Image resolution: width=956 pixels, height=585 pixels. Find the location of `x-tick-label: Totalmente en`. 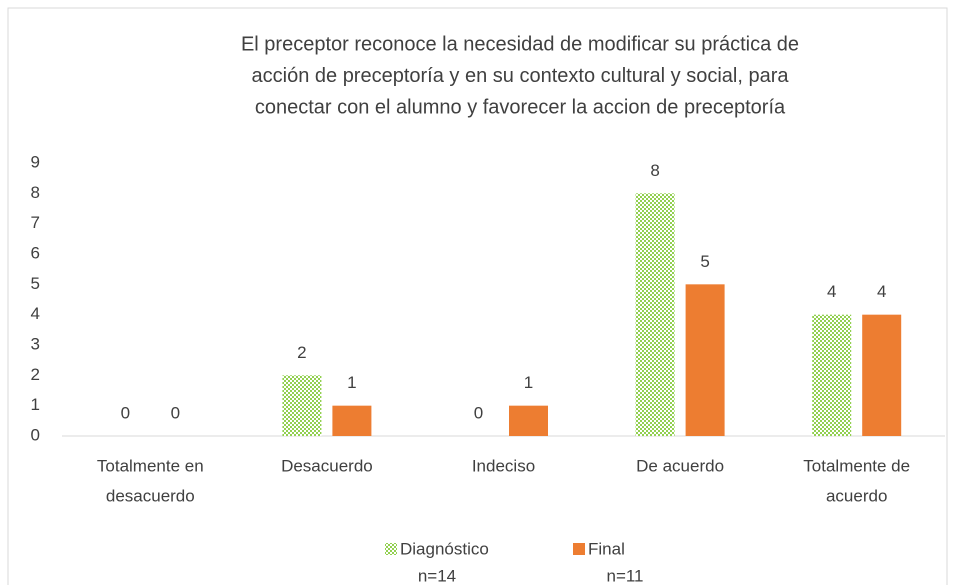

x-tick-label: Totalmente en is located at coordinates (150, 465).